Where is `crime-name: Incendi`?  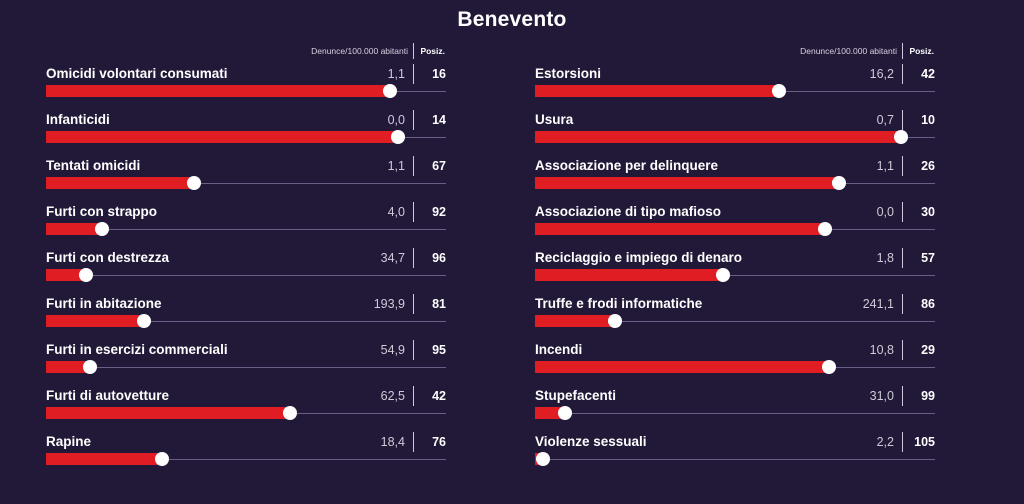
crime-name: Incendi is located at coordinates (559, 349).